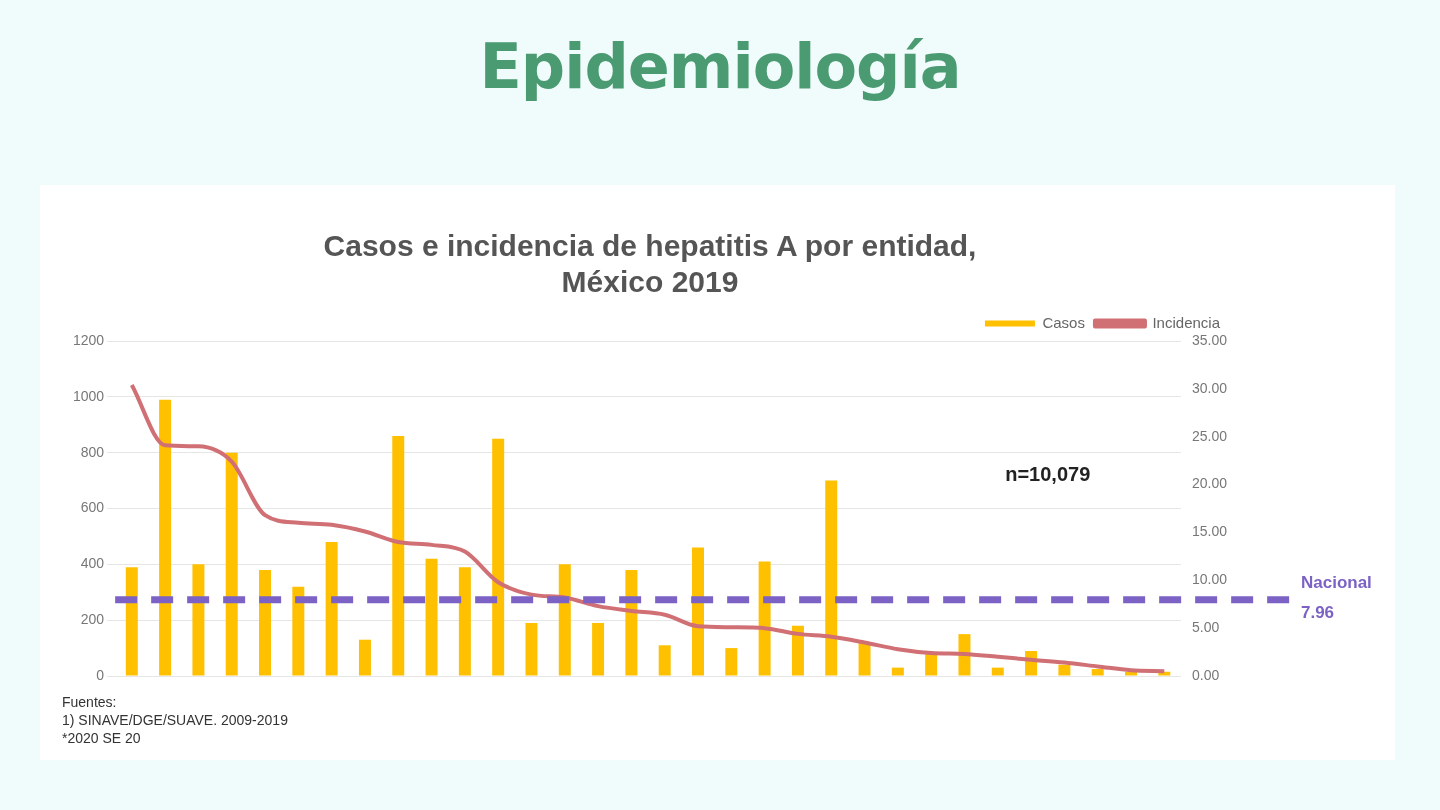 Image resolution: width=1440 pixels, height=810 pixels. Describe the element at coordinates (92, 619) in the screenshot. I see `y-tick-label: 200` at that location.